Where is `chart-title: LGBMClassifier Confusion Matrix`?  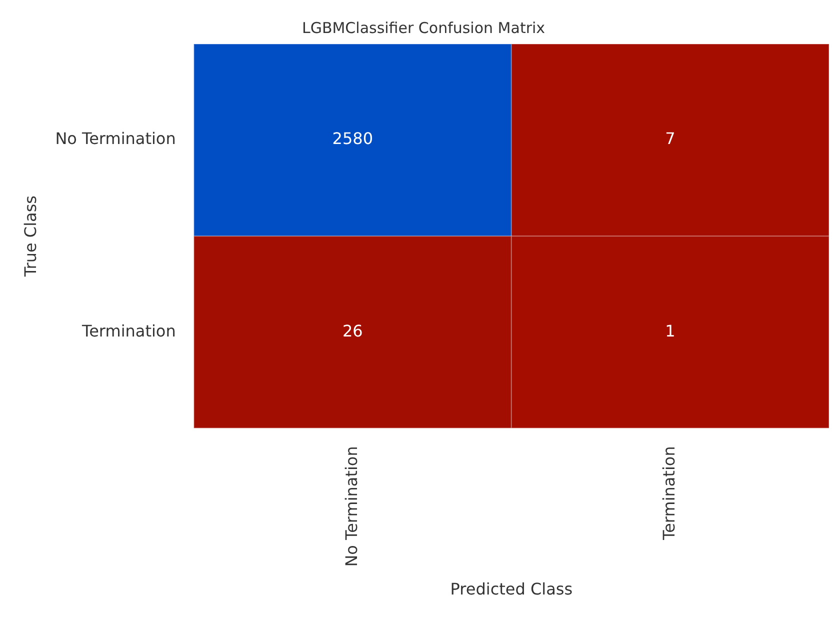 chart-title: LGBMClassifier Confusion Matrix is located at coordinates (424, 27).